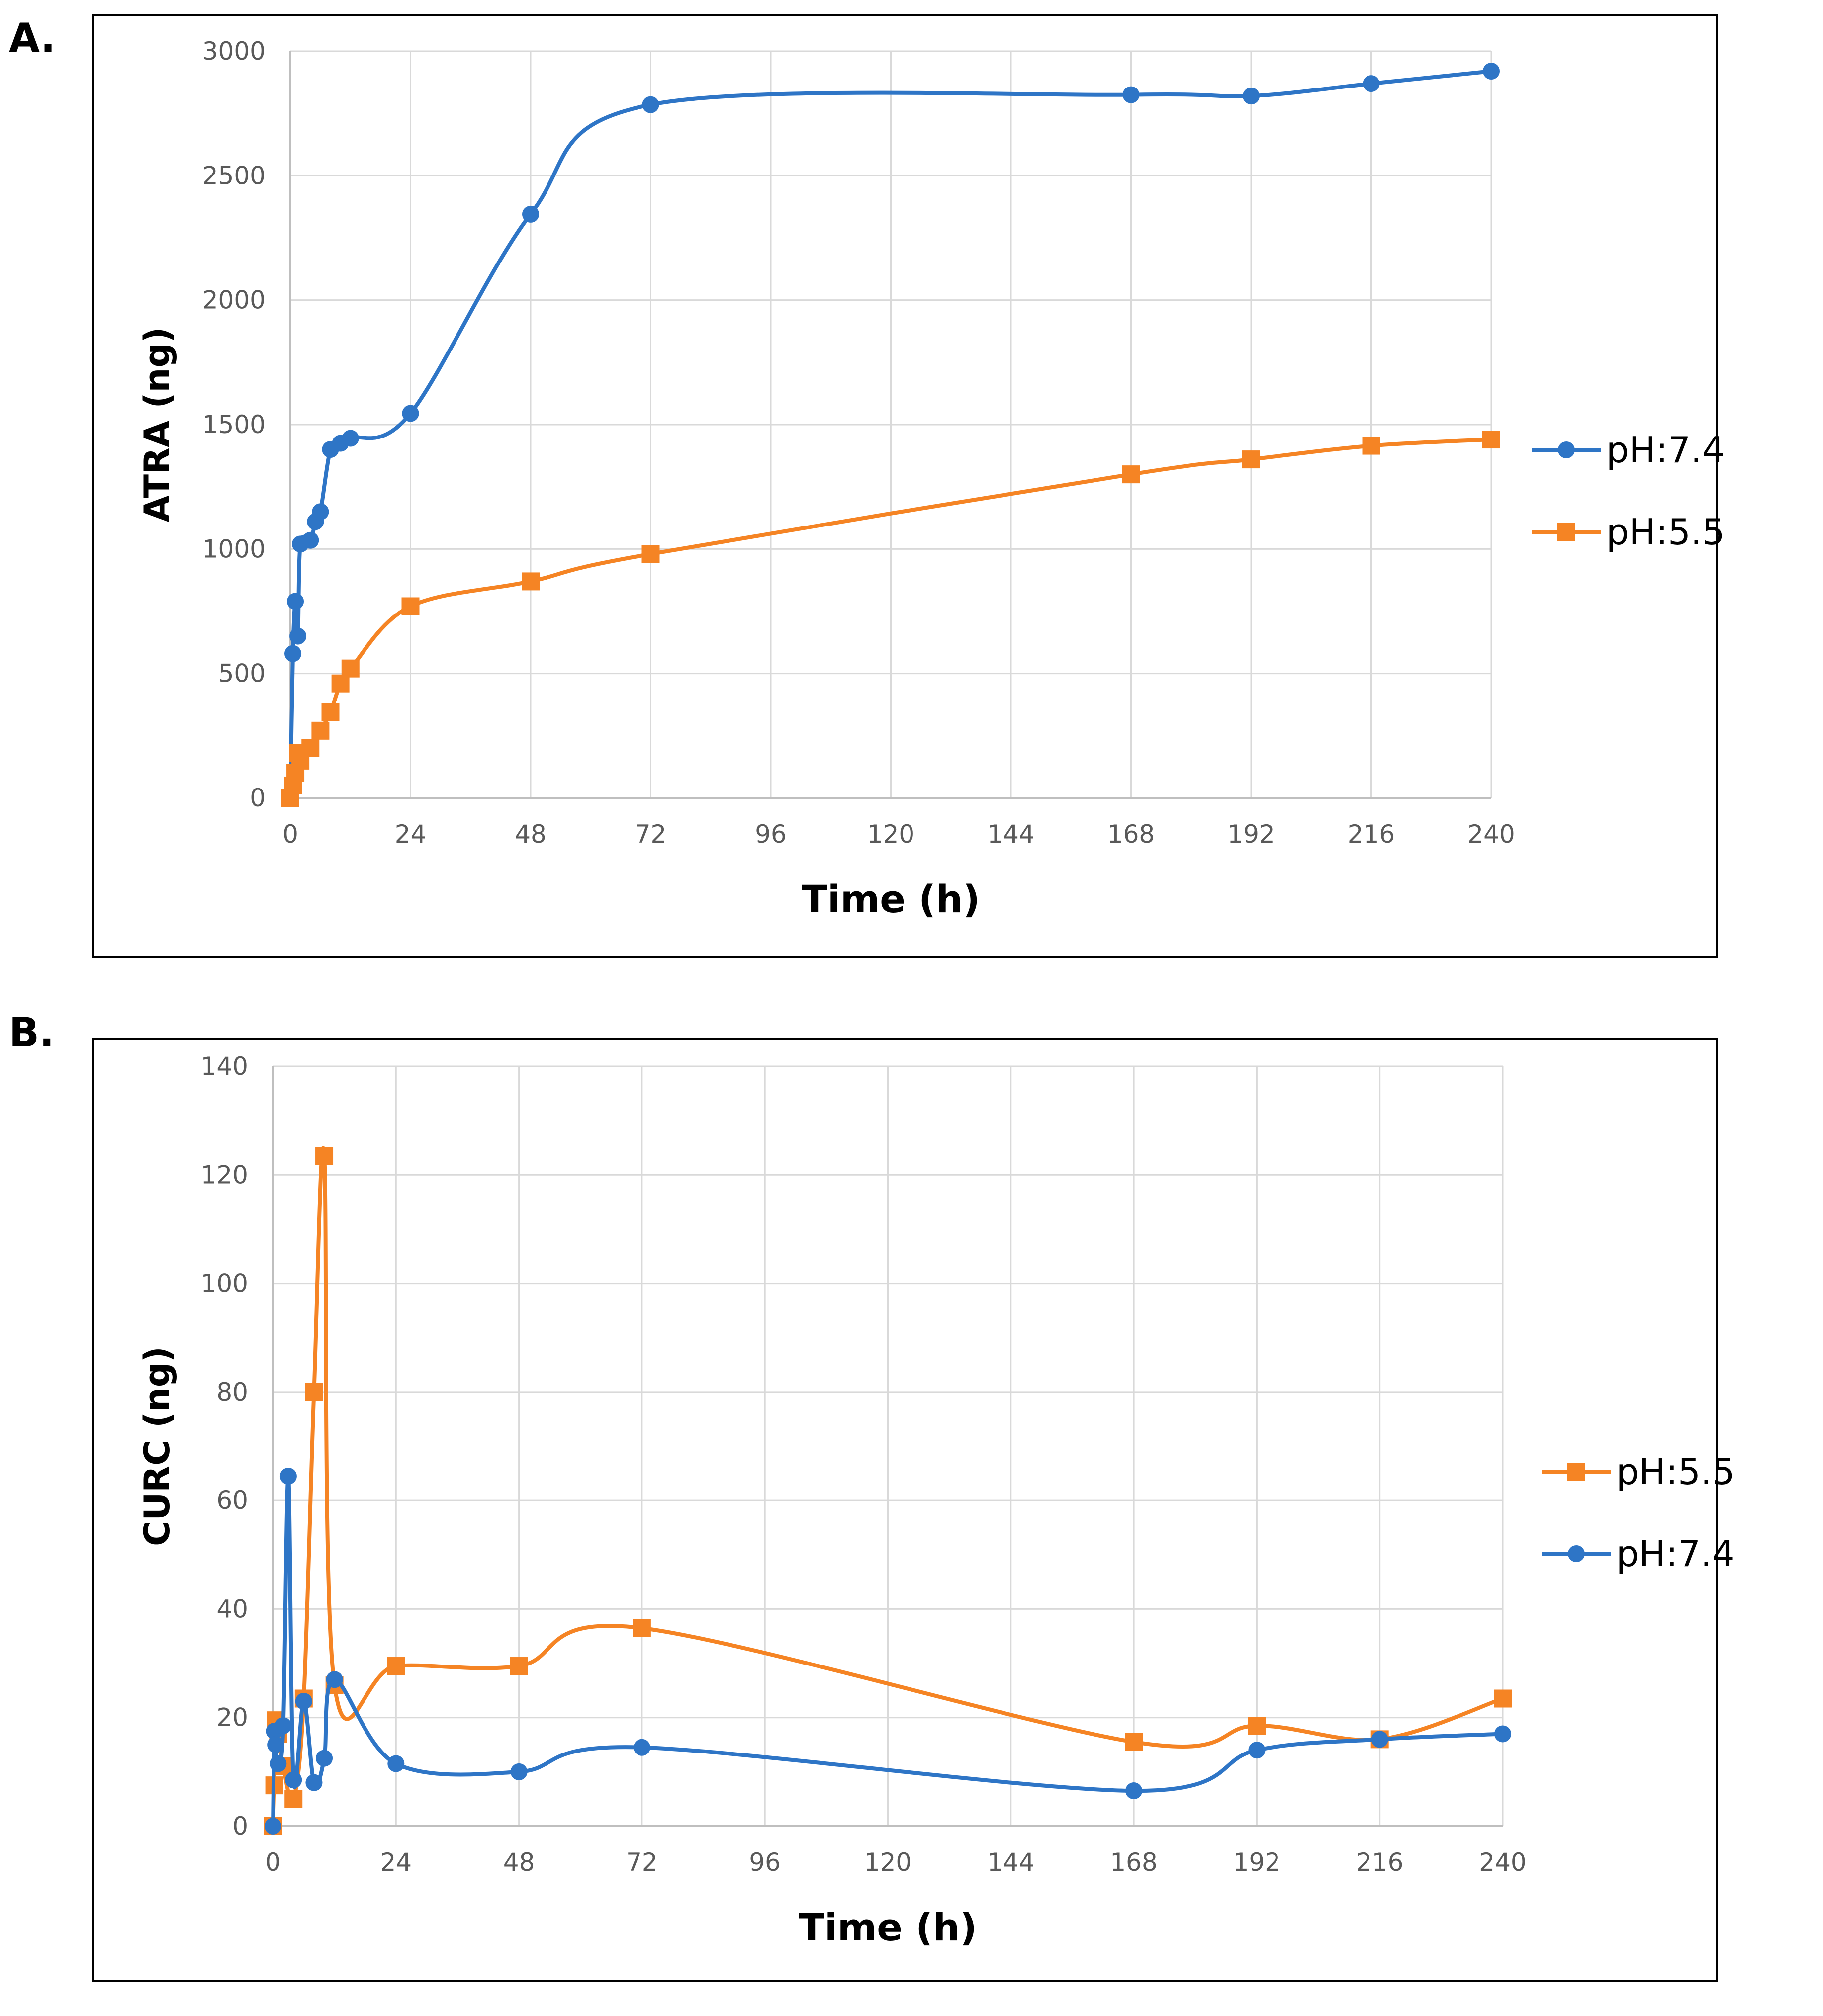 This screenshot has height=2016, width=1823. I want to click on x-tick-label: 120, so click(891, 835).